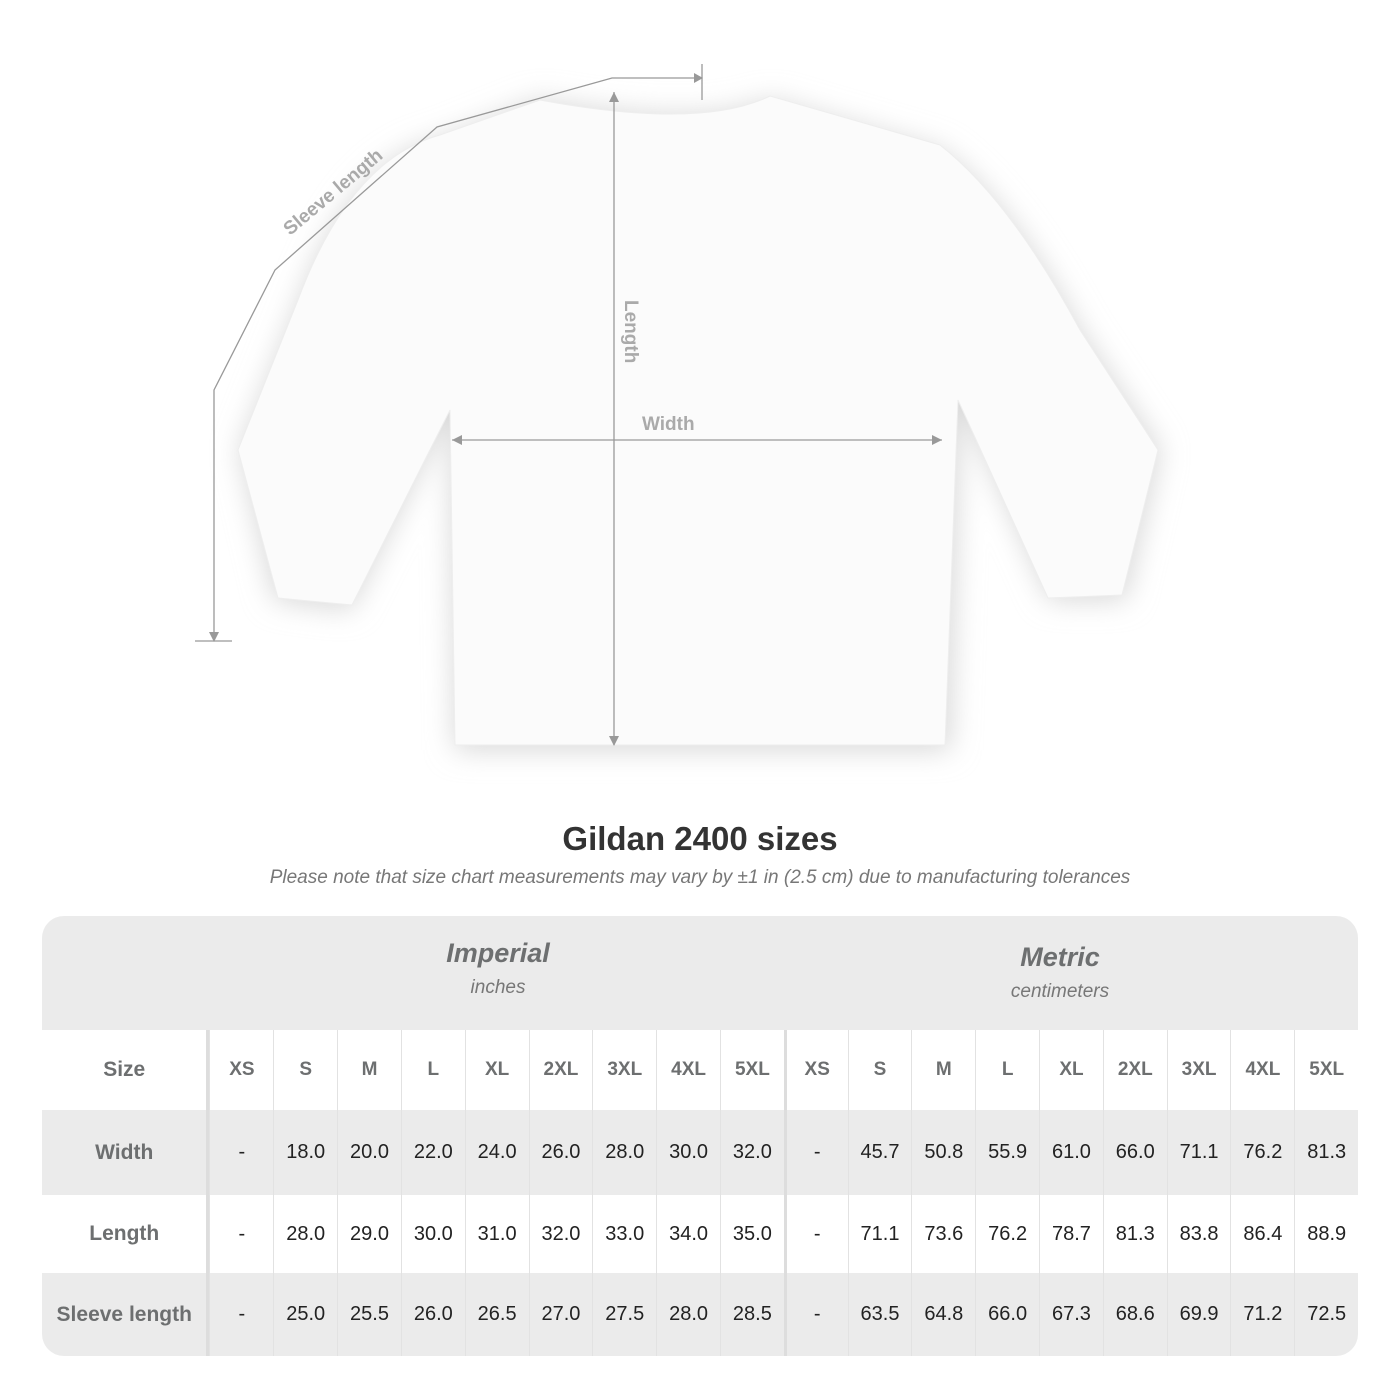  What do you see at coordinates (1262, 1234) in the screenshot?
I see `table-cell: 86.4` at bounding box center [1262, 1234].